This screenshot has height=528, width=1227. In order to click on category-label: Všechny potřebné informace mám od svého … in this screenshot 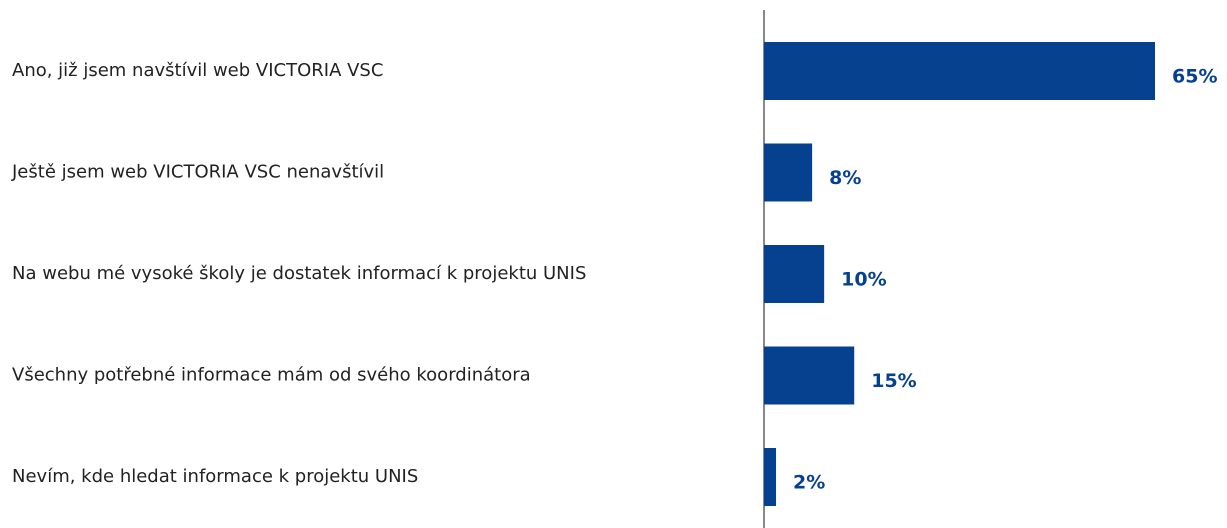, I will do `click(271, 375)`.